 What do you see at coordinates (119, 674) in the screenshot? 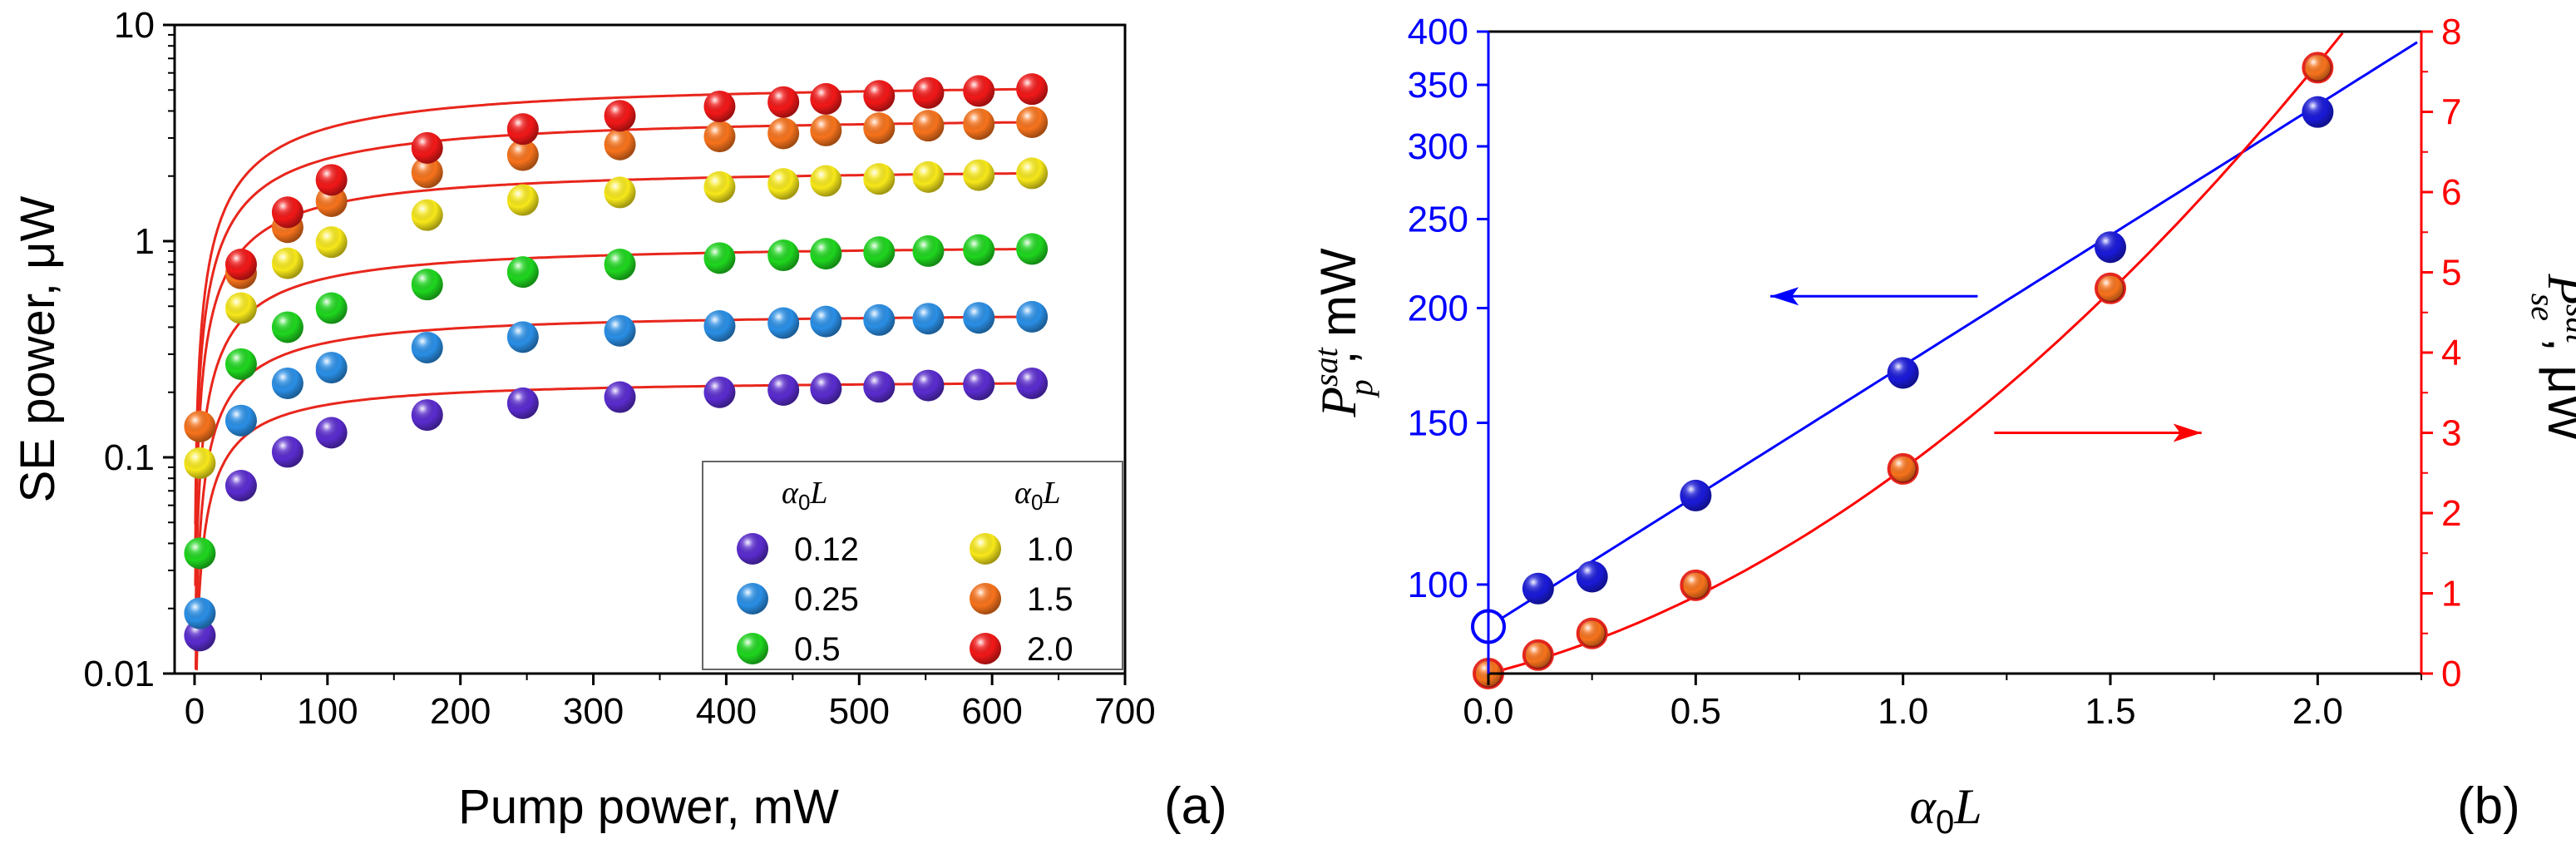
I see `y-tick-label: 0.01` at bounding box center [119, 674].